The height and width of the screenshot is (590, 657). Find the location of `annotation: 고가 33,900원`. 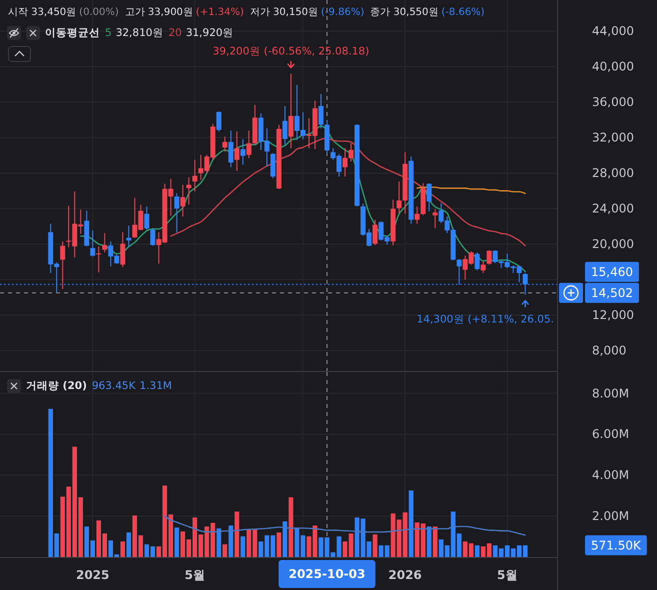

annotation: 고가 33,900원 is located at coordinates (158, 12).